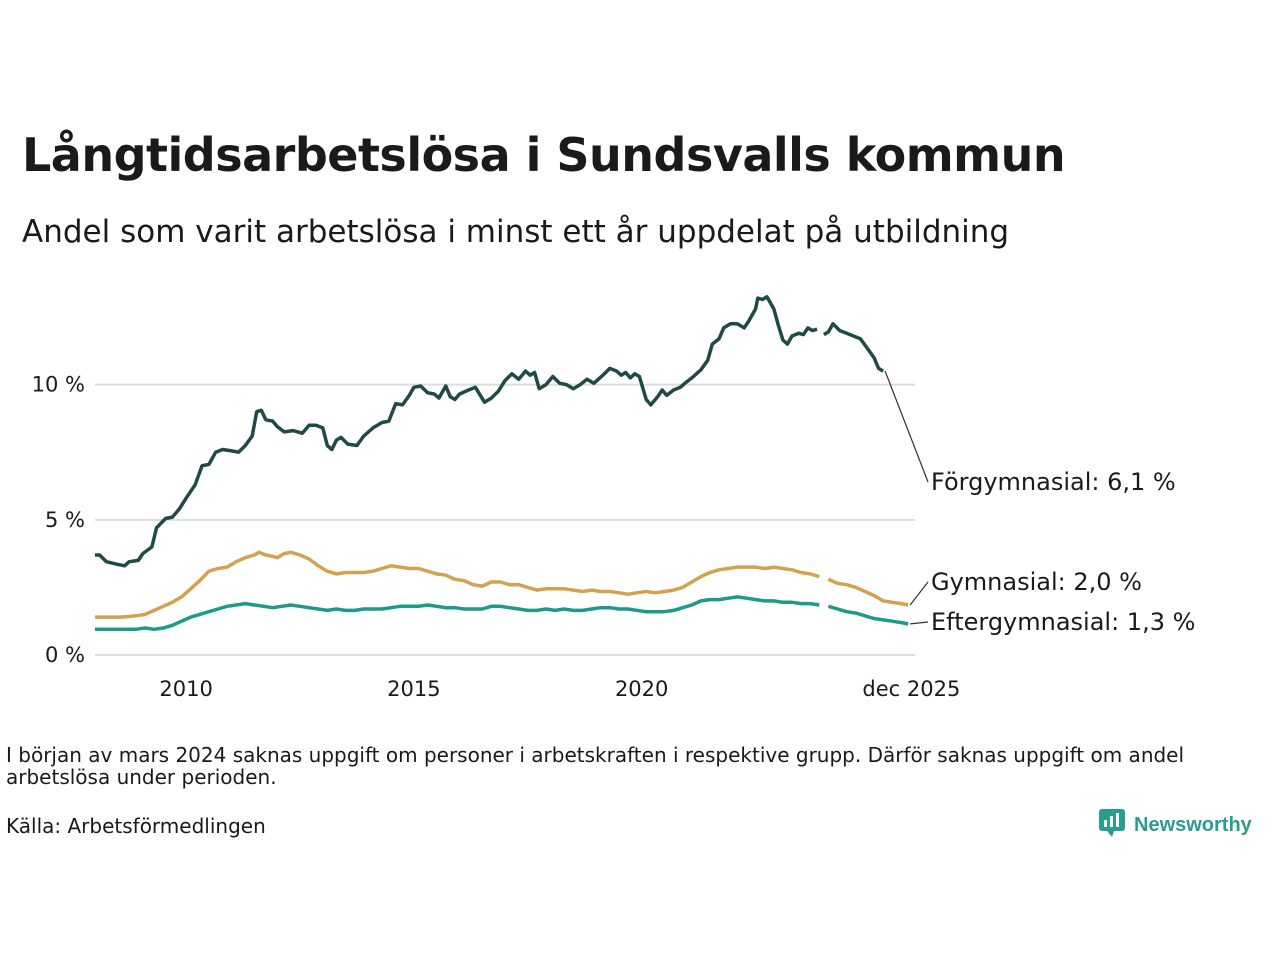 The width and height of the screenshot is (1280, 960). Describe the element at coordinates (1053, 482) in the screenshot. I see `end-label-förgymnasial: Förgymnasial: 6,1 %` at that location.